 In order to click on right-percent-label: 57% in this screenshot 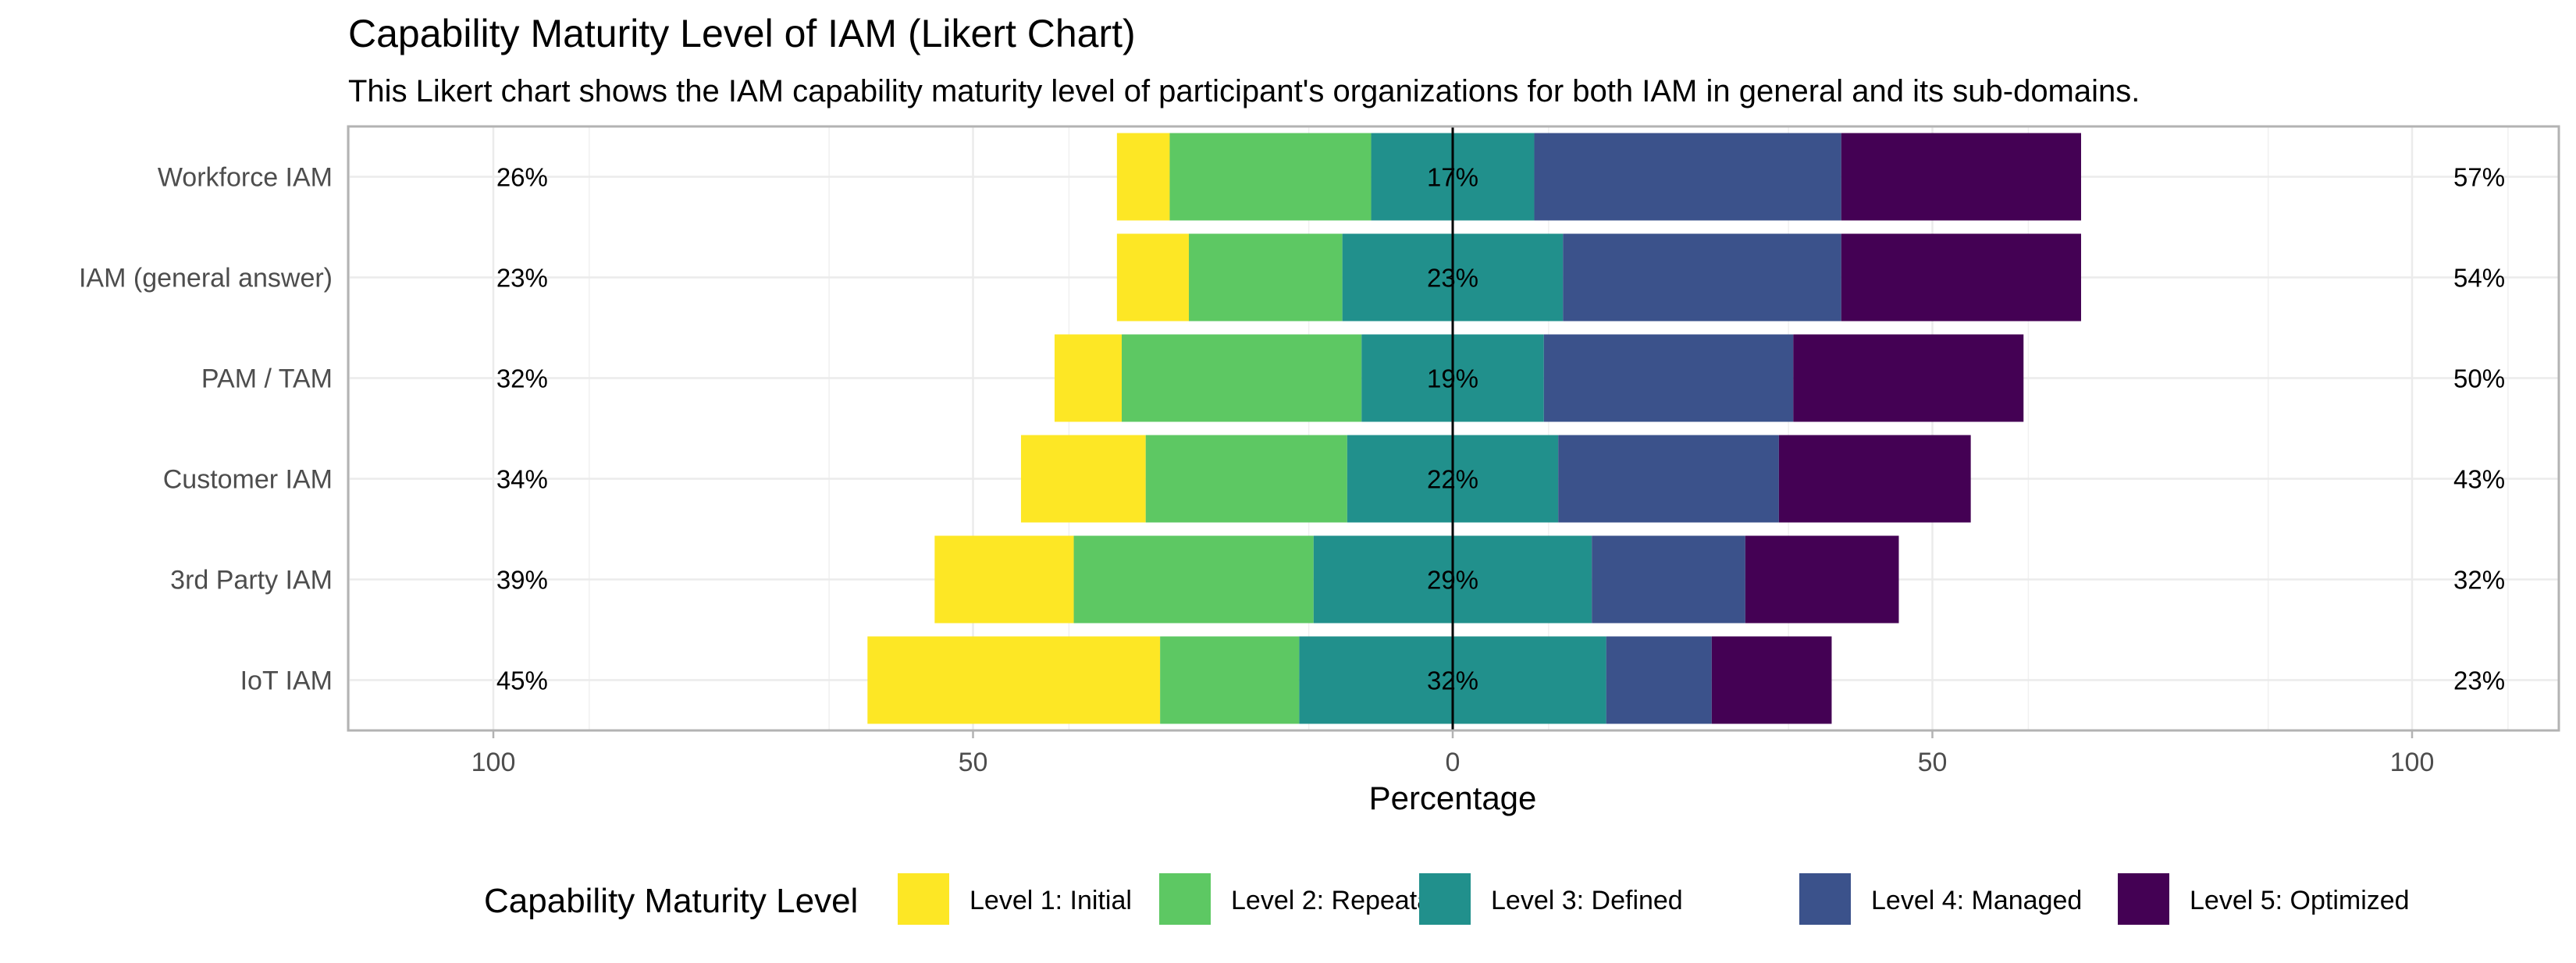, I will do `click(2479, 177)`.